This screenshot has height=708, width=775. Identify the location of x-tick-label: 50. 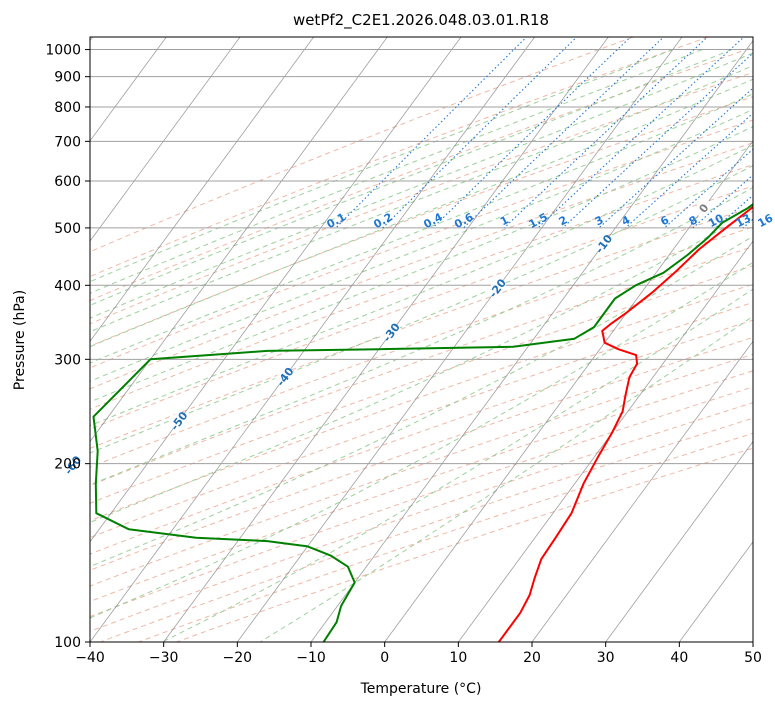
(753, 658).